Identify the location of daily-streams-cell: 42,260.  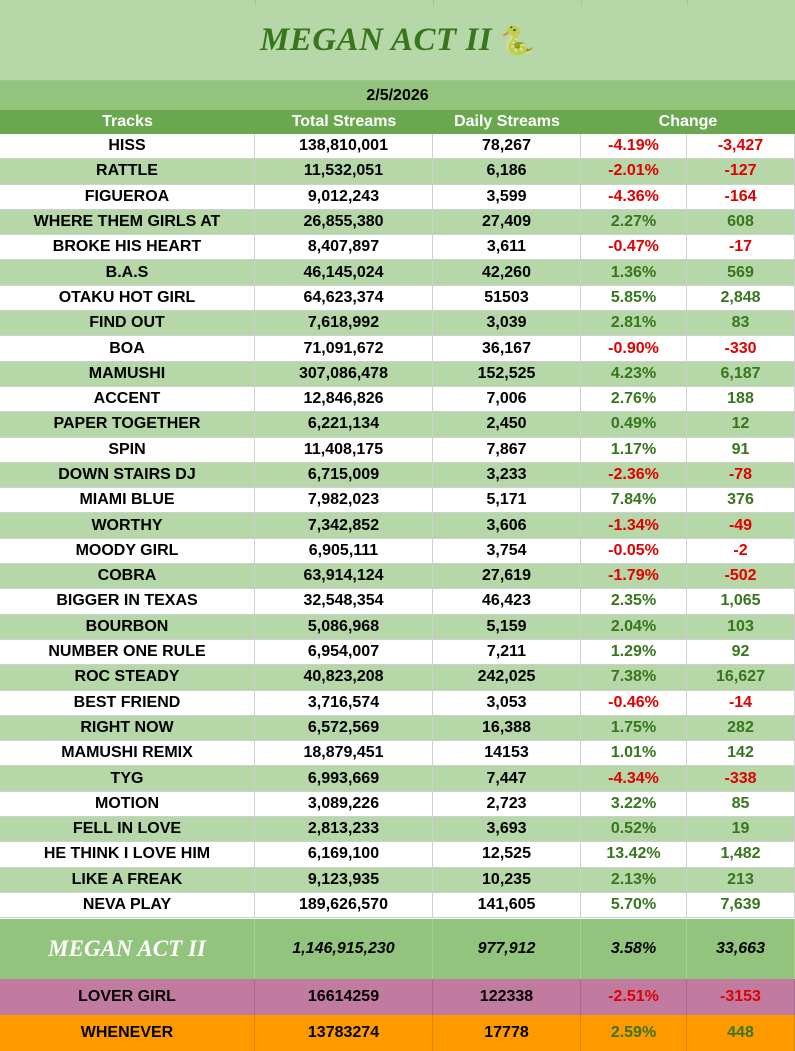
(507, 272).